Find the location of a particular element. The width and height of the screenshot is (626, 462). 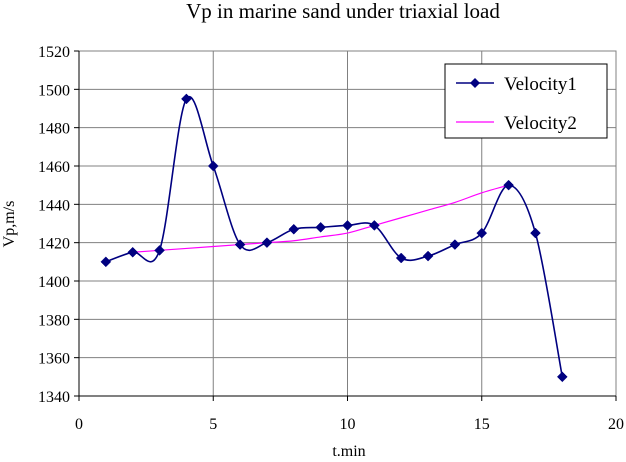

y-tick-label: 1340 is located at coordinates (54, 397).